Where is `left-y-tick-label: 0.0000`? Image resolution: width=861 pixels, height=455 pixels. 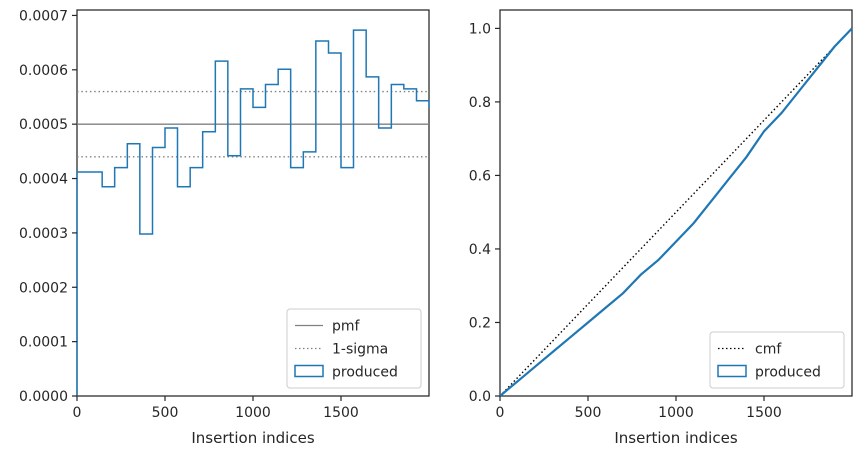 left-y-tick-label: 0.0000 is located at coordinates (43, 397).